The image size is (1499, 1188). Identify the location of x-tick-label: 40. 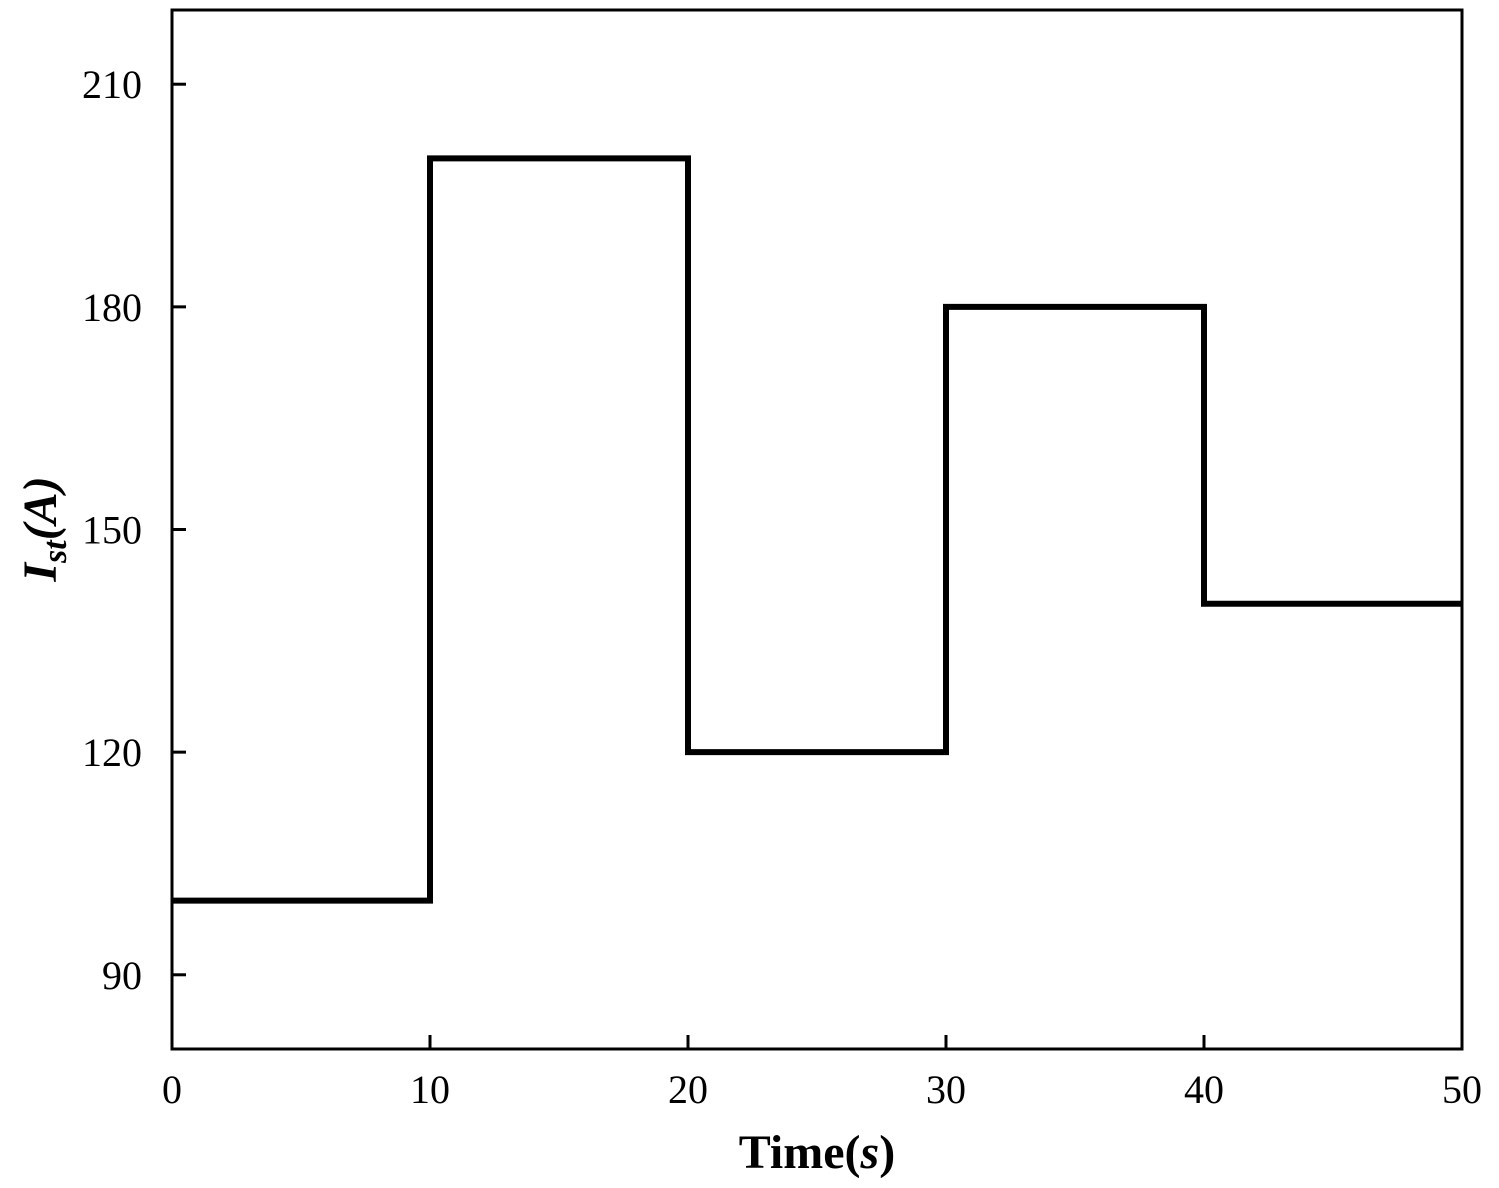
(1204, 1089).